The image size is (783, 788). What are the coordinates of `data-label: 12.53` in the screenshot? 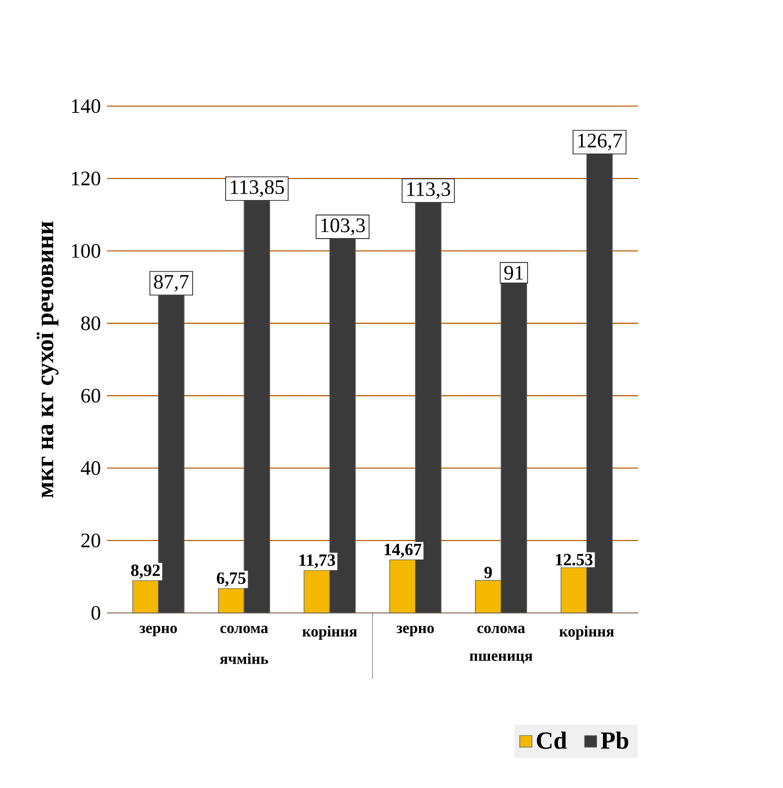 It's located at (574, 560).